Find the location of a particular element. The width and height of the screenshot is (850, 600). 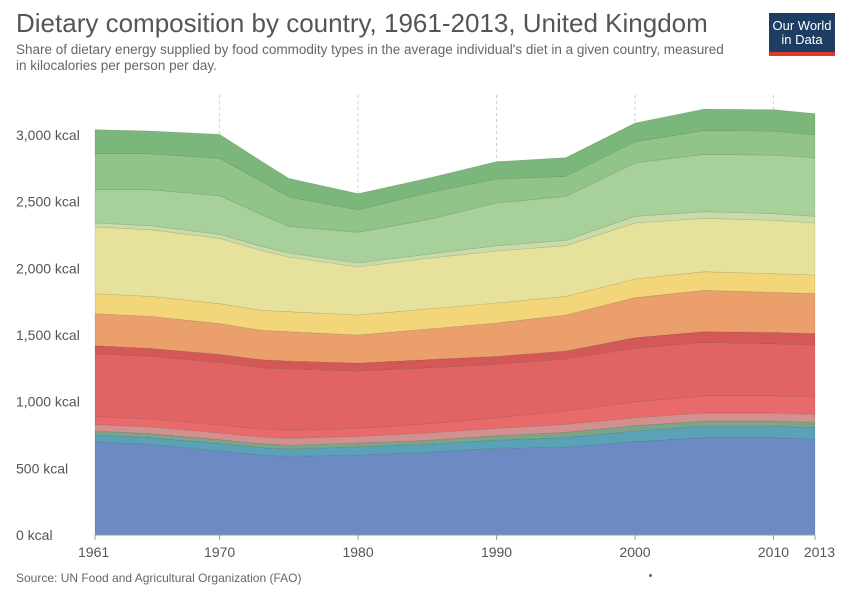

x-tick-label: 1961 is located at coordinates (93, 552).